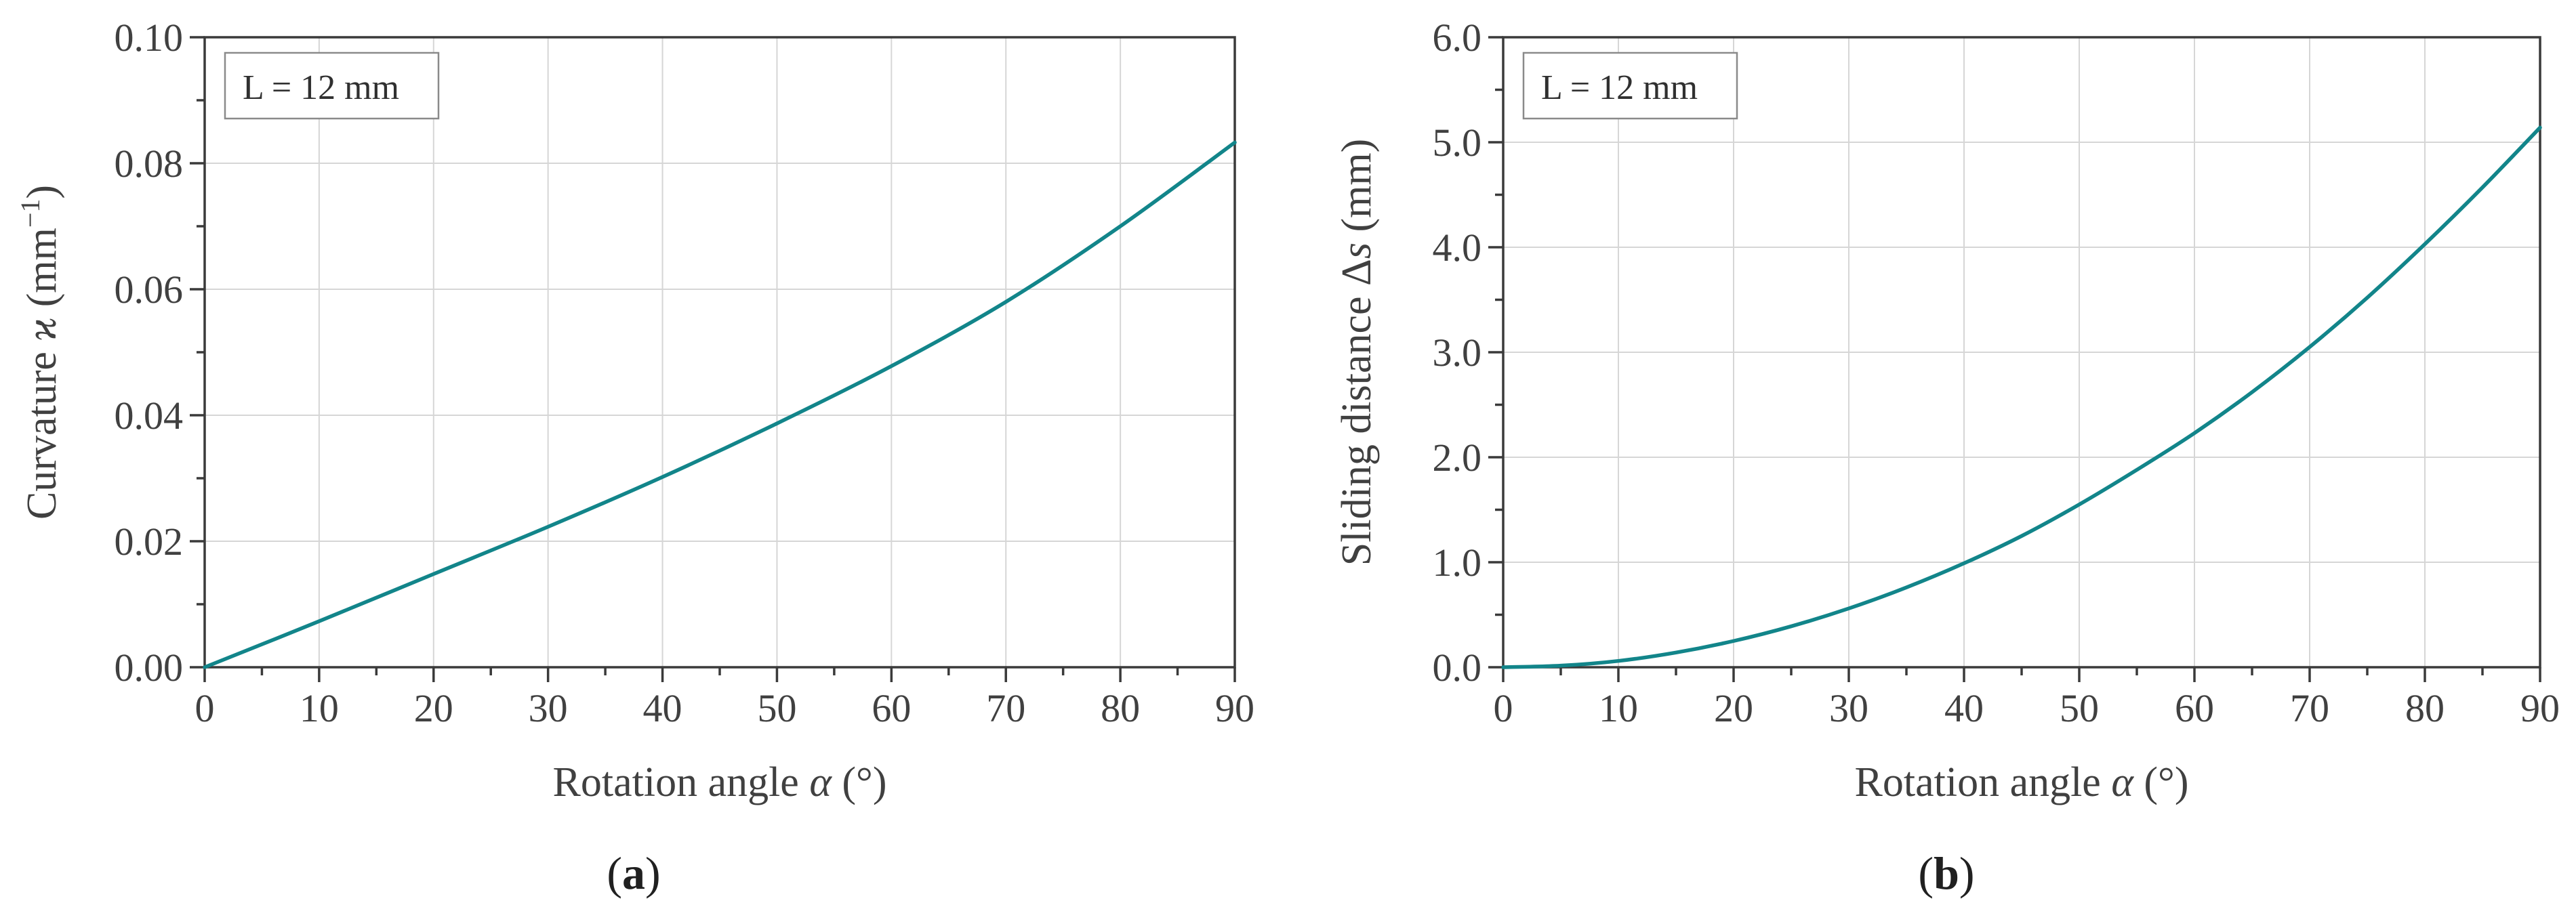 The width and height of the screenshot is (2576, 905). Describe the element at coordinates (1458, 668) in the screenshot. I see `y-tick-label: 0.0` at that location.